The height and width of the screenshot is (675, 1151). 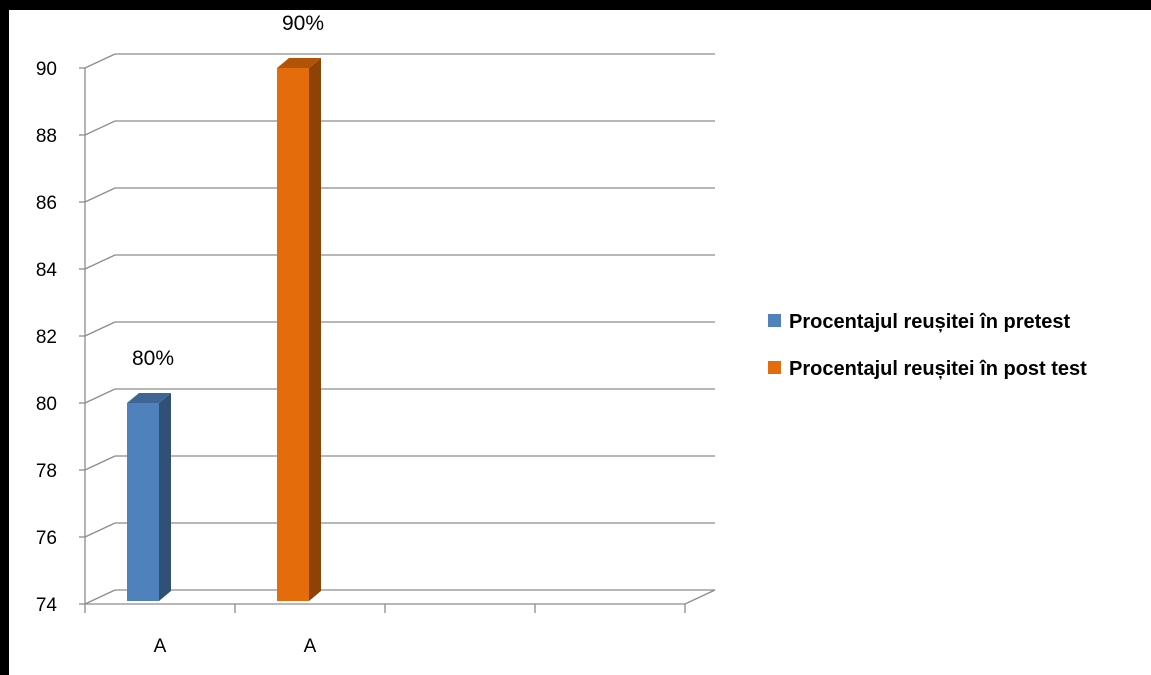 I want to click on data-label: 90%, so click(x=303, y=23).